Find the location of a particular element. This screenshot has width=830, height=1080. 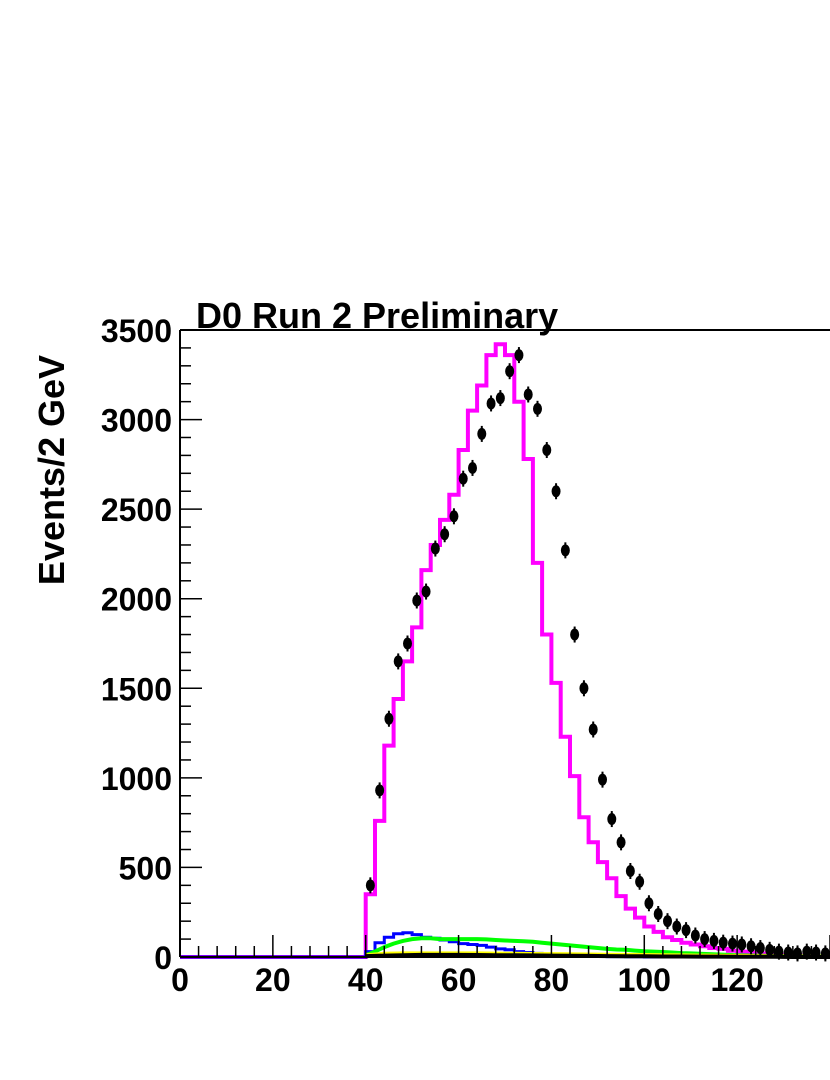

x-tick-label: 120 is located at coordinates (736, 980).